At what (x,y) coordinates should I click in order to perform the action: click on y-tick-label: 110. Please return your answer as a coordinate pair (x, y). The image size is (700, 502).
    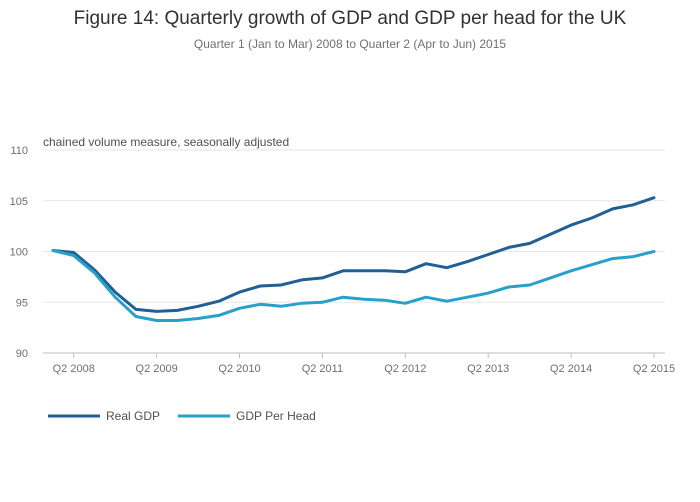
    Looking at the image, I should click on (19, 151).